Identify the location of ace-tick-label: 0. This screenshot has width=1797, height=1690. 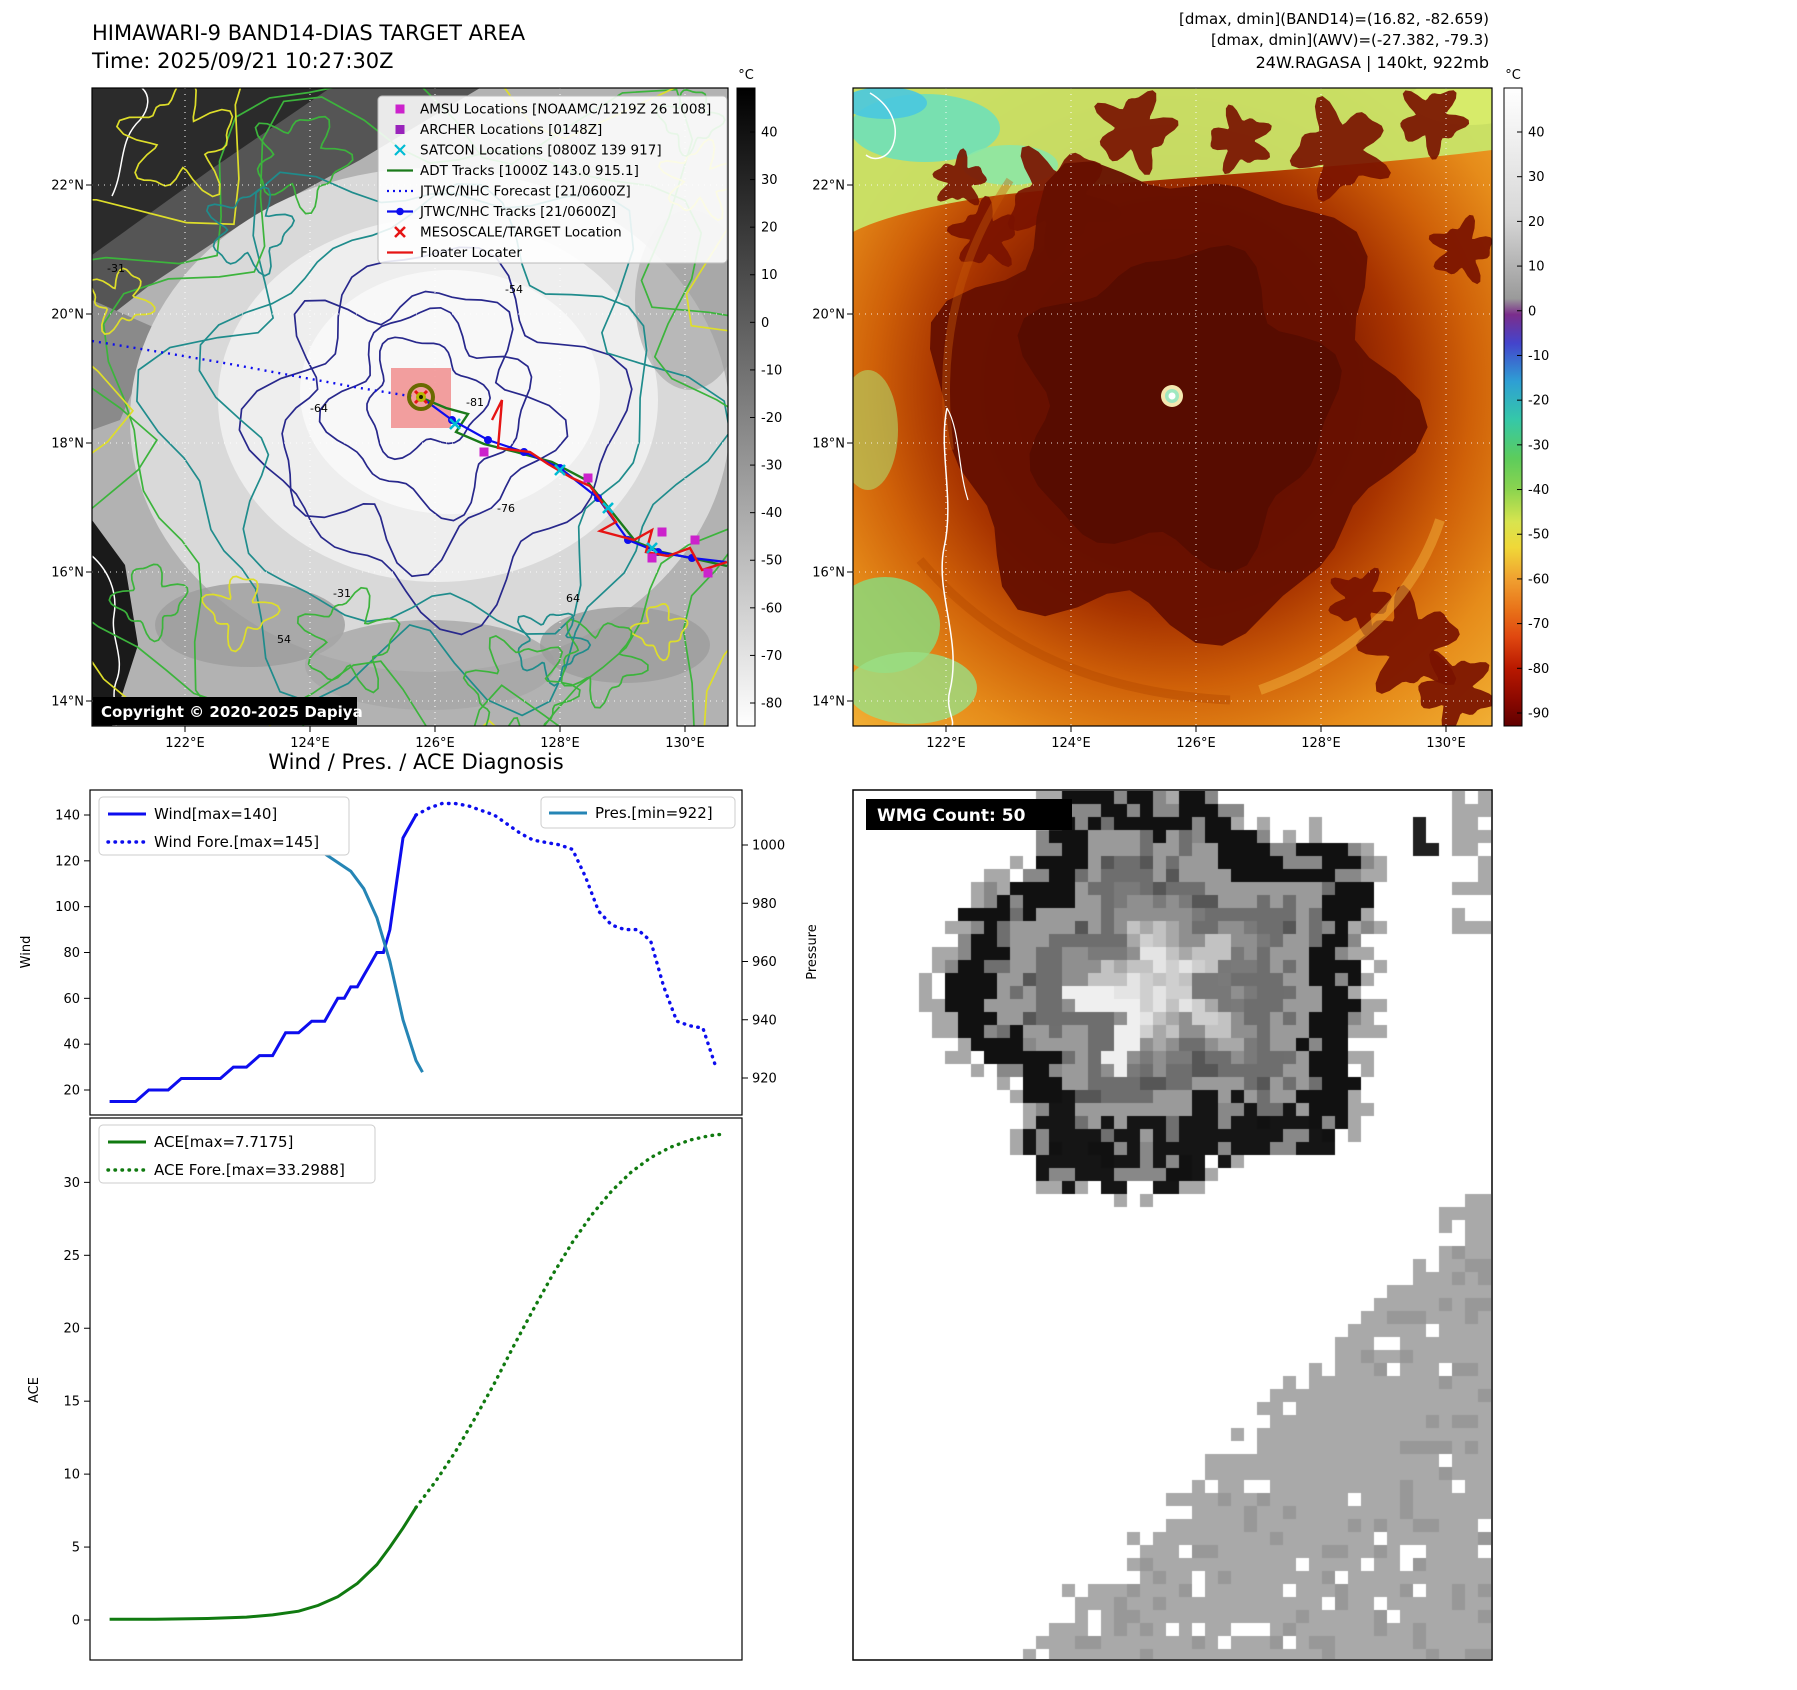
(76, 1621).